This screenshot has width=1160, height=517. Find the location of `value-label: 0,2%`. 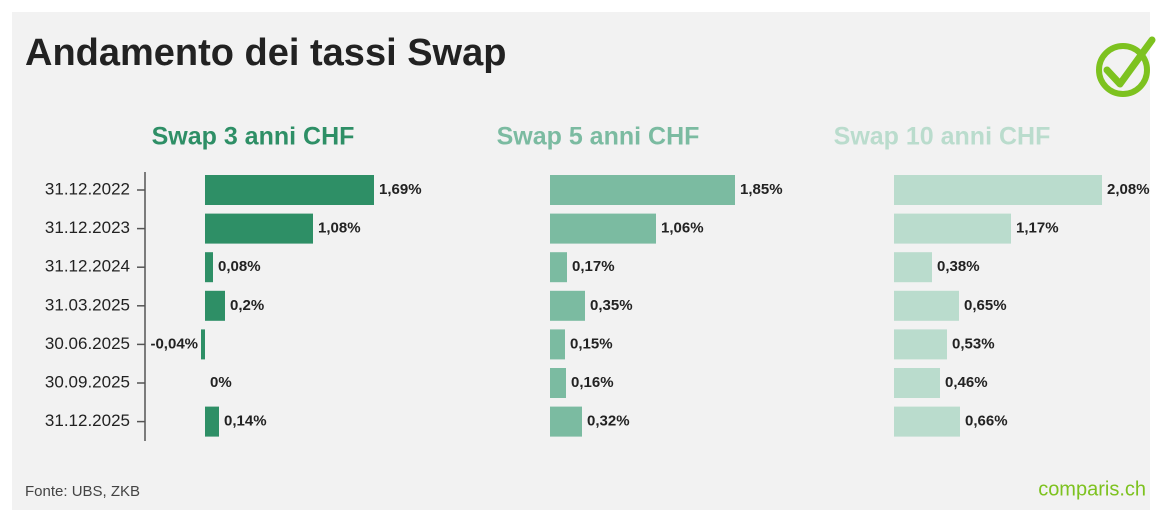

value-label: 0,2% is located at coordinates (247, 305).